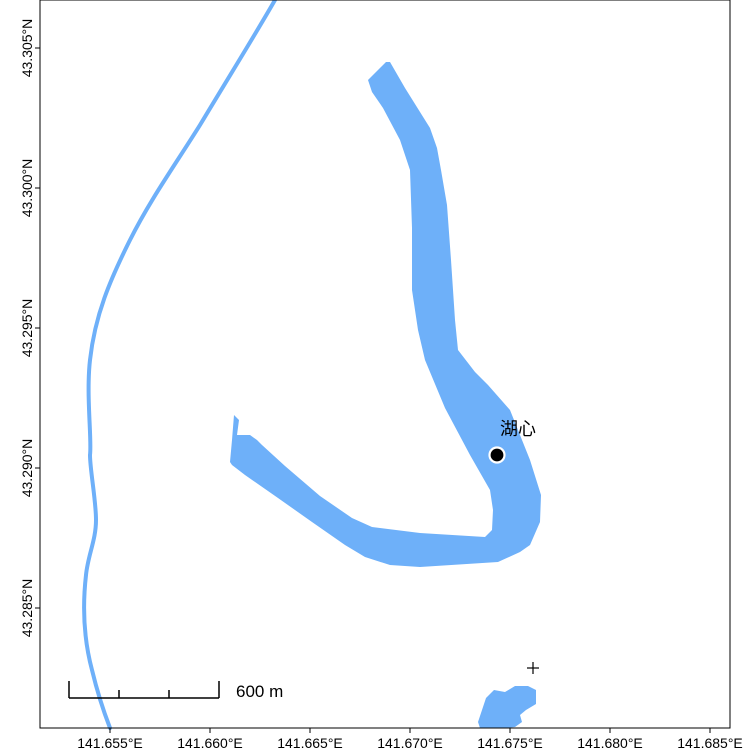 This screenshot has width=750, height=750. I want to click on y-tick-label: 43.300°N, so click(27, 188).